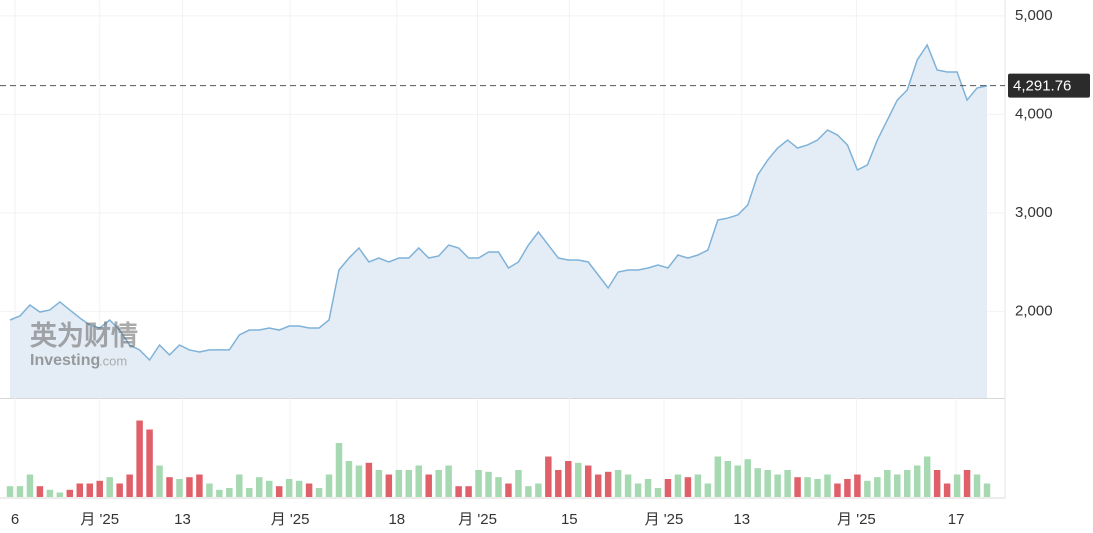  I want to click on watermark-brand: 英为财情, so click(84, 336).